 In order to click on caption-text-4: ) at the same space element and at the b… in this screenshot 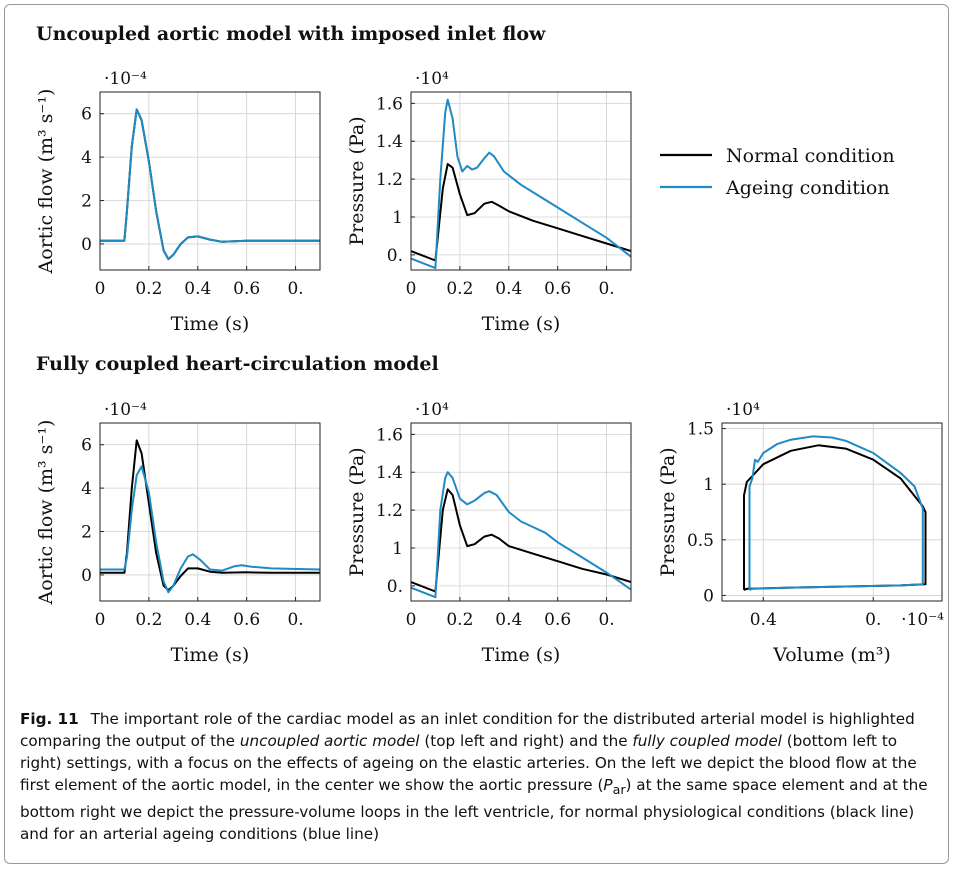, I will do `click(474, 810)`.